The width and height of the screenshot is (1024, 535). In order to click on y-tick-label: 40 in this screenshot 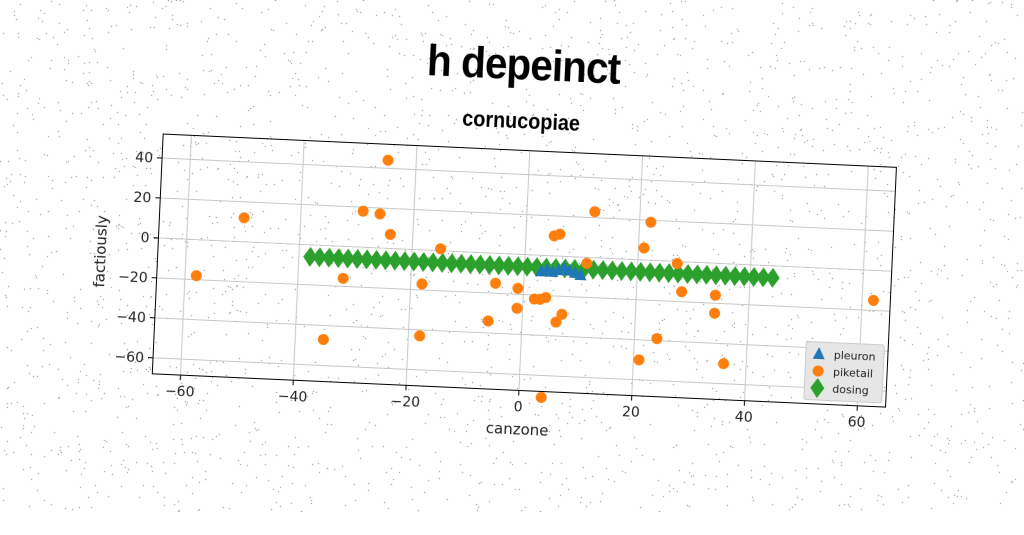, I will do `click(144, 158)`.